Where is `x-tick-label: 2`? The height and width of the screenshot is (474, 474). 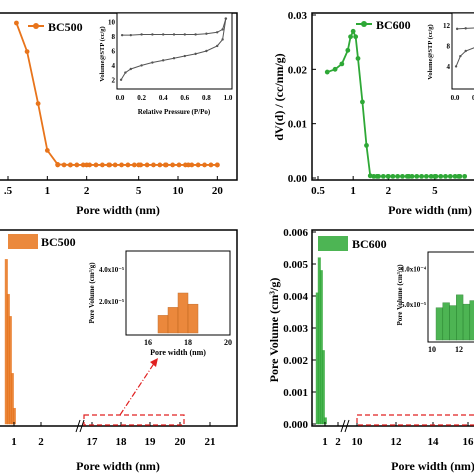 x-tick-label: 2 is located at coordinates (41, 442).